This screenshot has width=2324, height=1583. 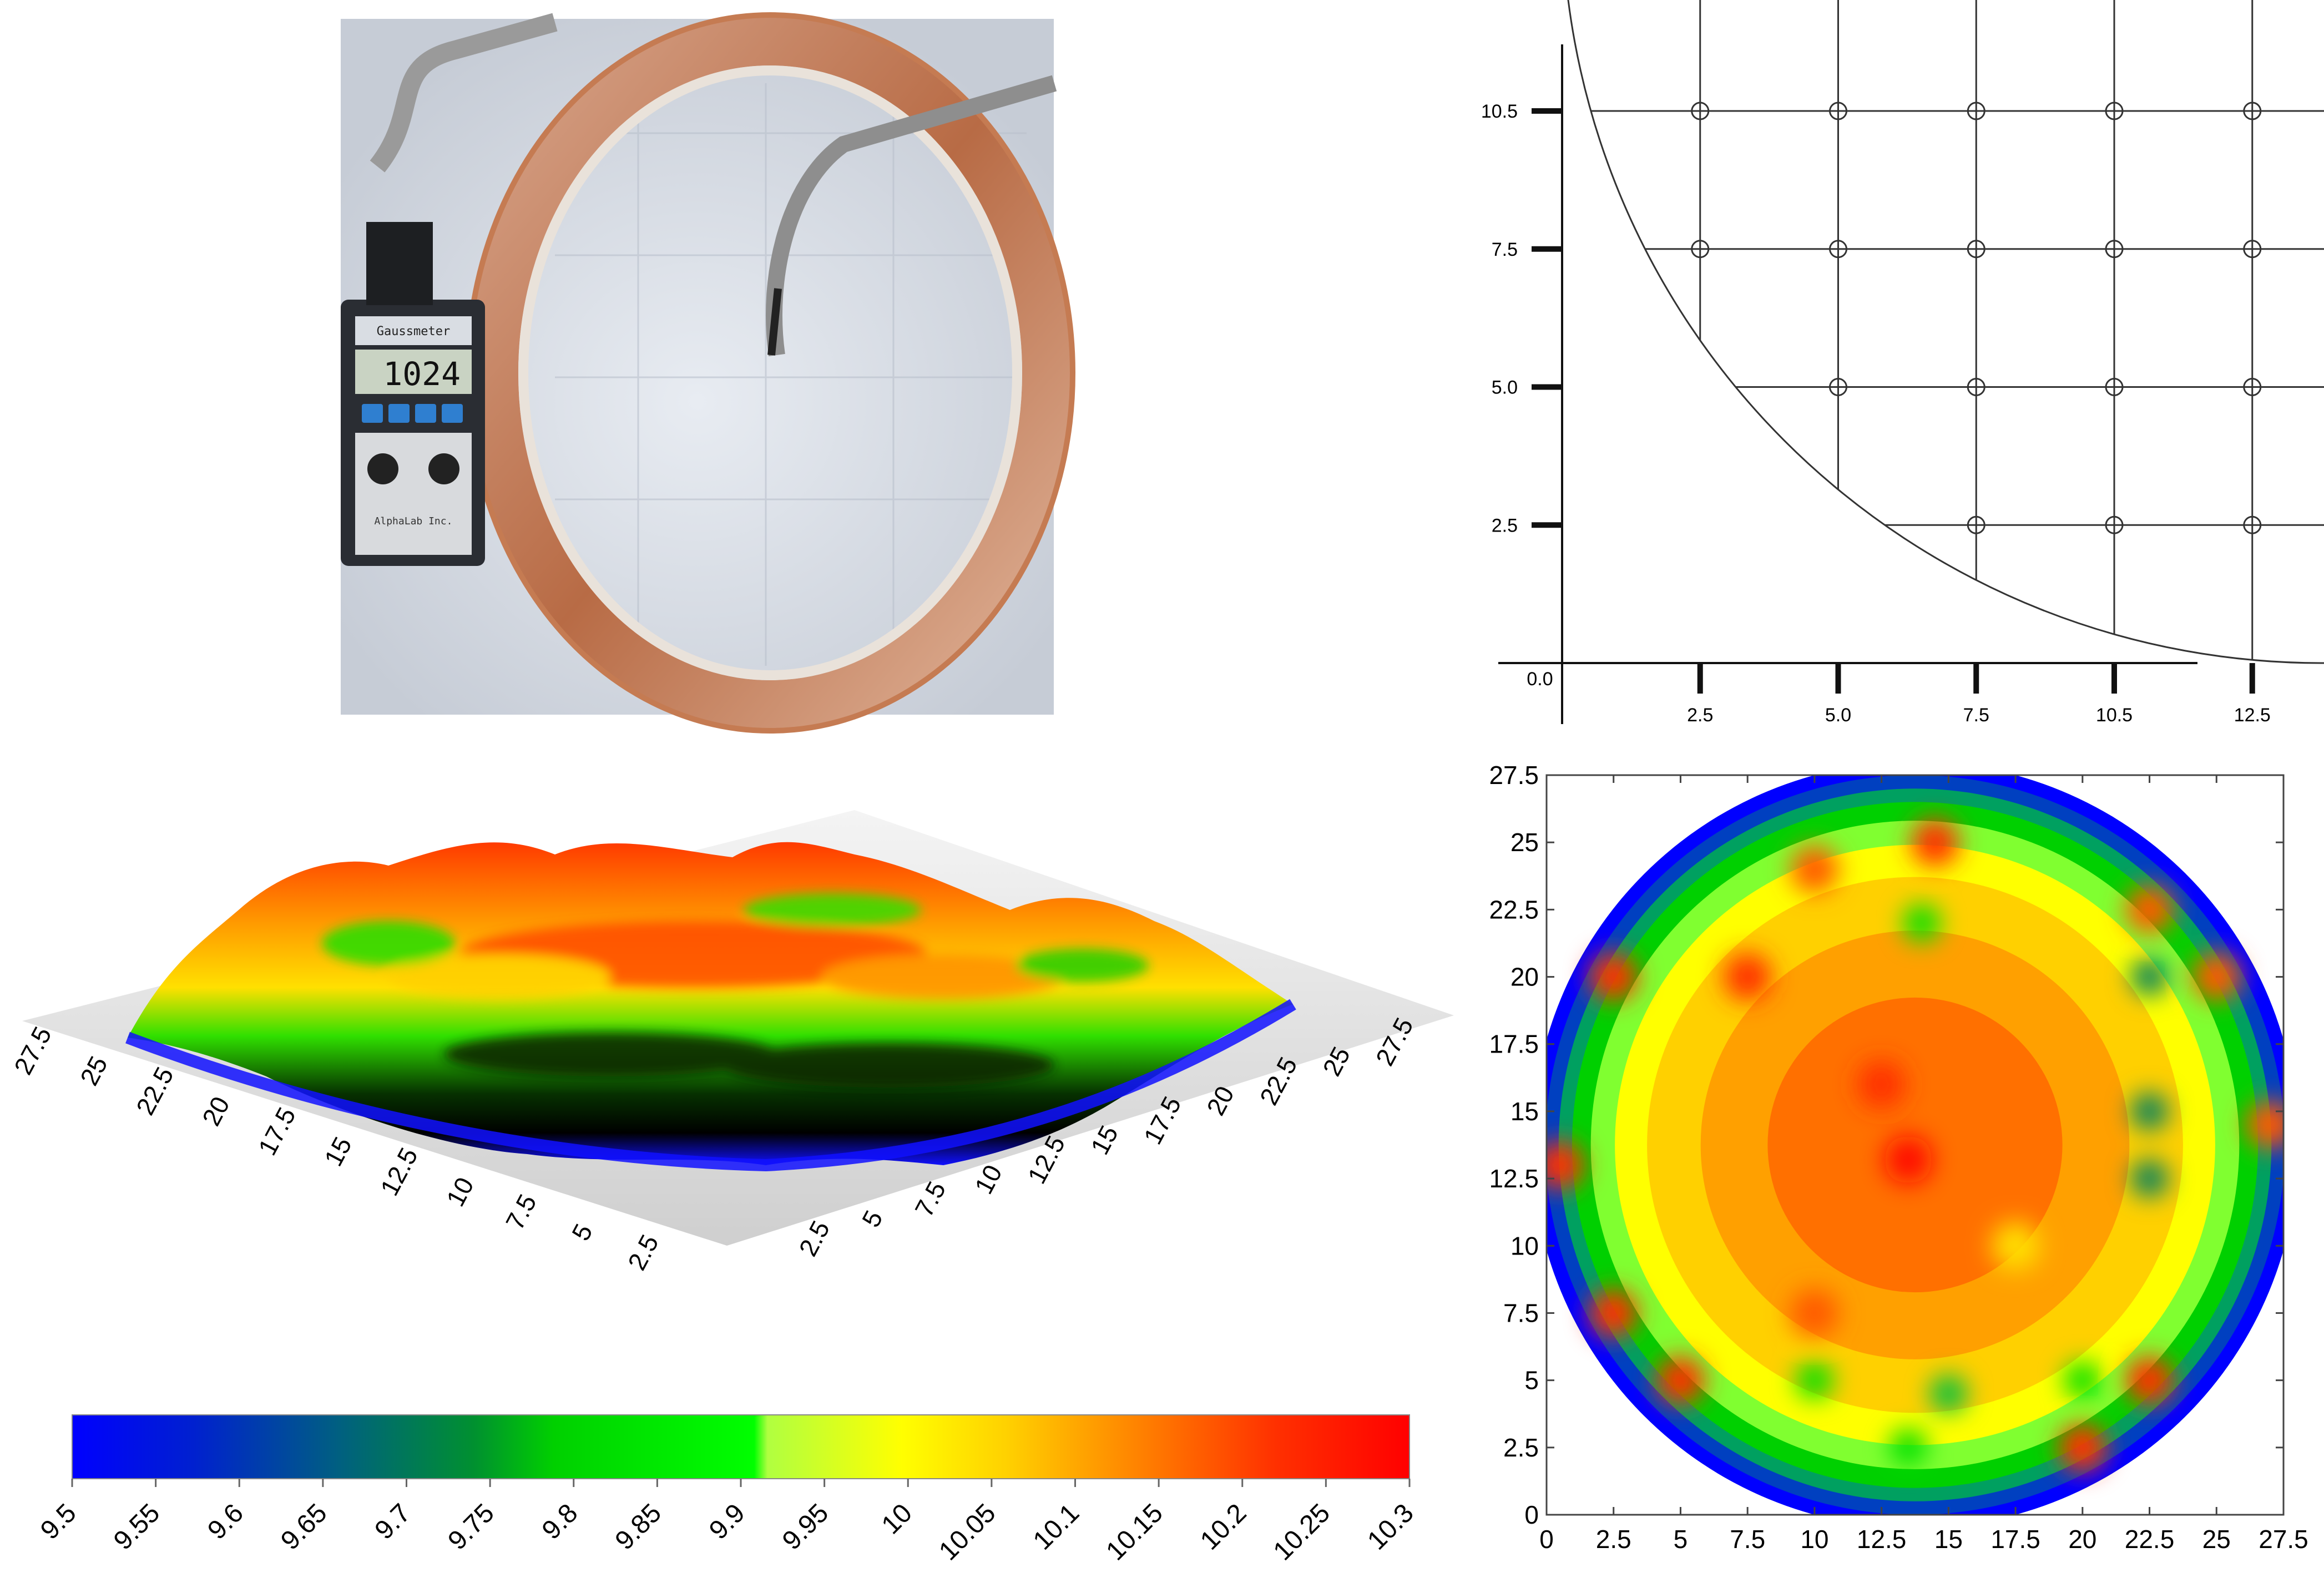 I want to click on contour-y-tick-label: 10, so click(x=1524, y=1245).